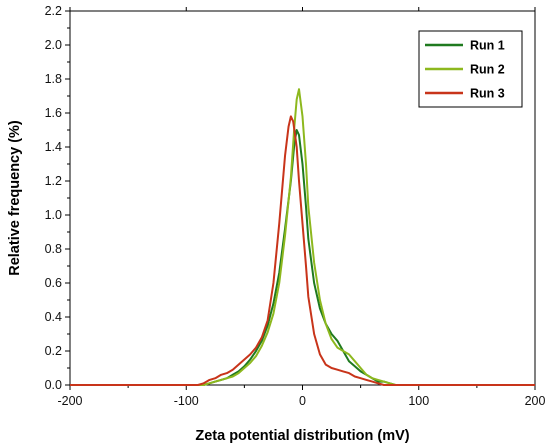 The height and width of the screenshot is (447, 550). Describe the element at coordinates (302, 436) in the screenshot. I see `x-axis-title: Zeta potential distribution (mV)` at that location.